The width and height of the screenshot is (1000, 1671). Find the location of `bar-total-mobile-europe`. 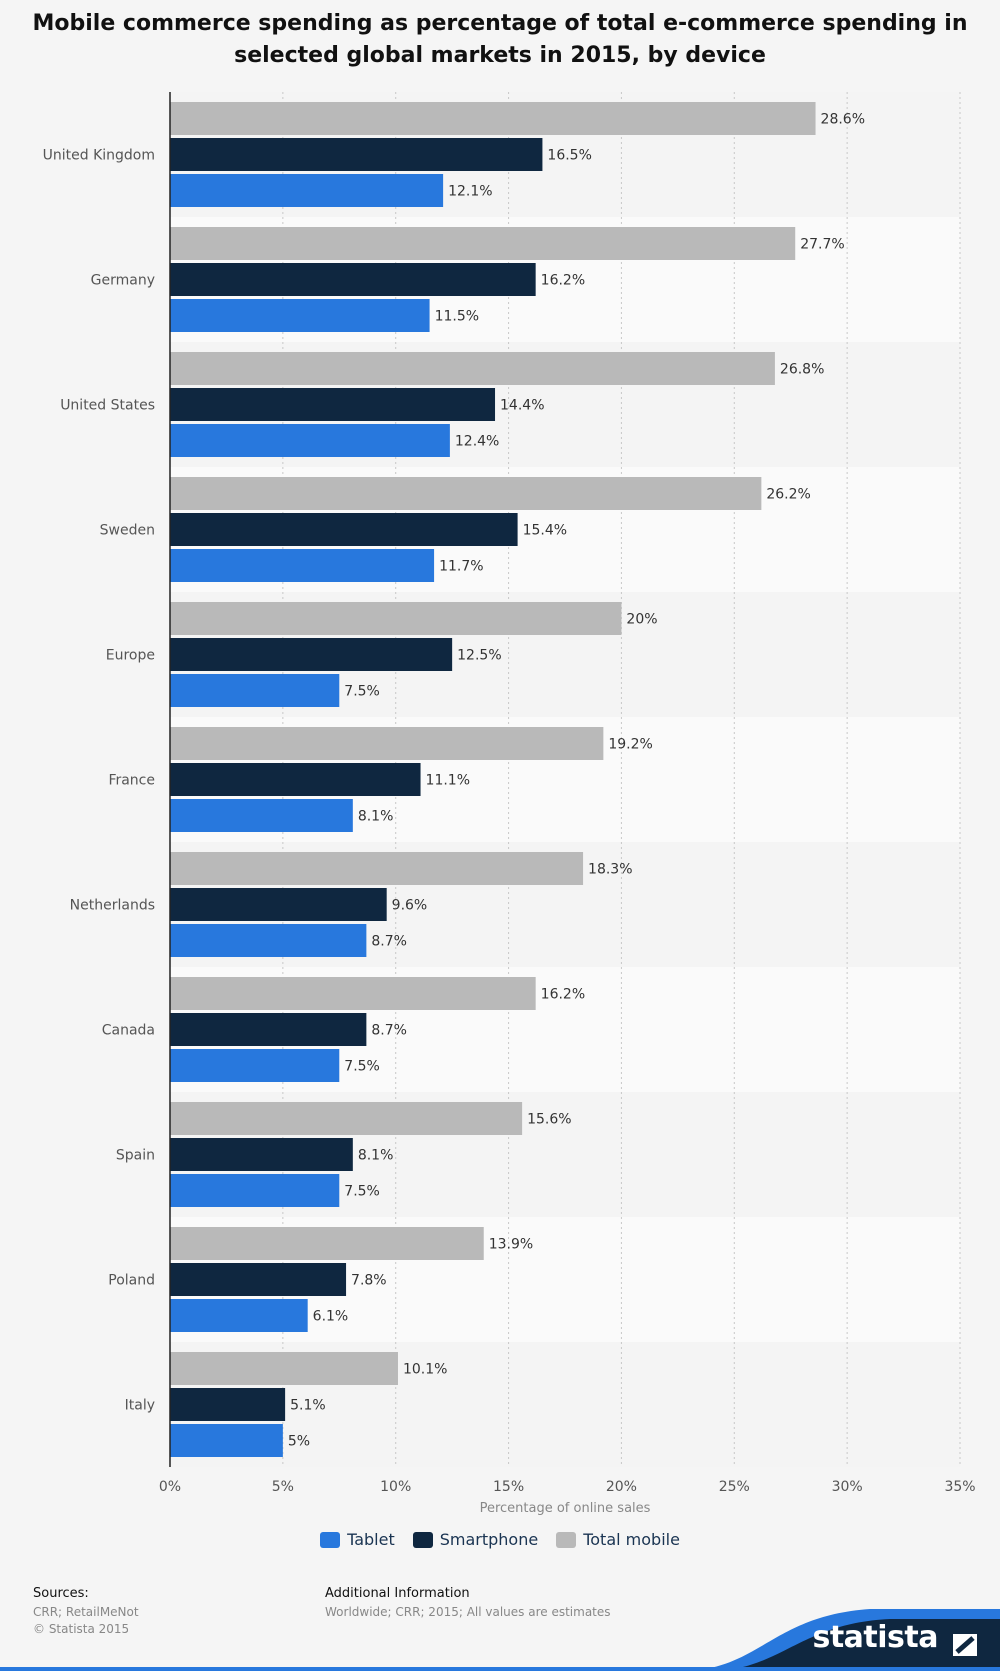

bar-total-mobile-europe is located at coordinates (396, 618).